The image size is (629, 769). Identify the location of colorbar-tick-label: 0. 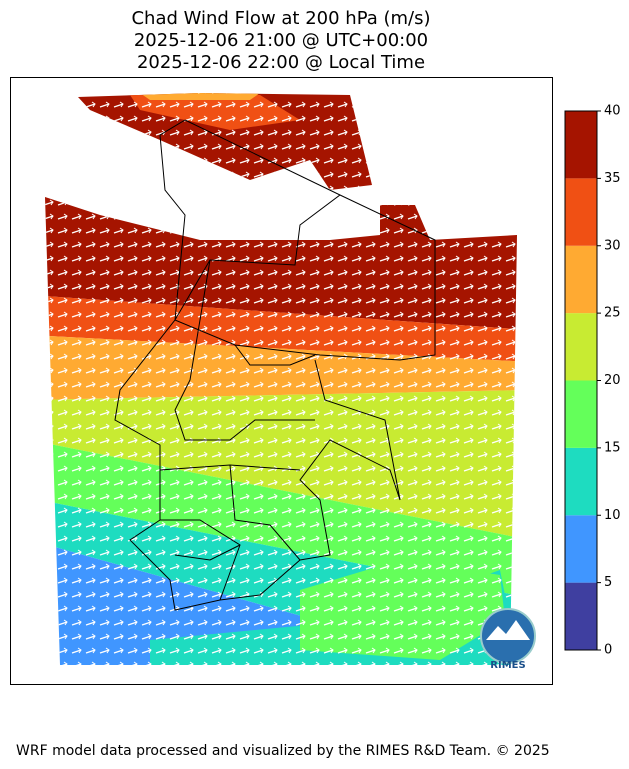
(608, 650).